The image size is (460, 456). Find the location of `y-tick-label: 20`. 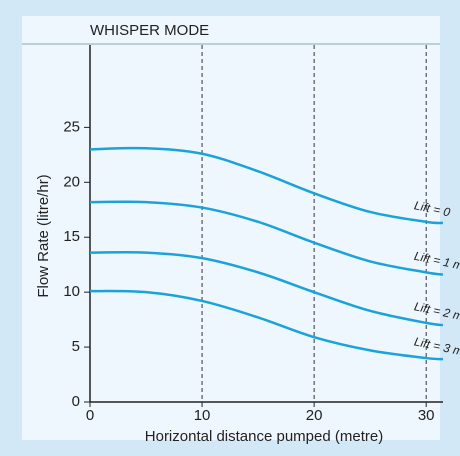

y-tick-label: 20 is located at coordinates (71, 181).